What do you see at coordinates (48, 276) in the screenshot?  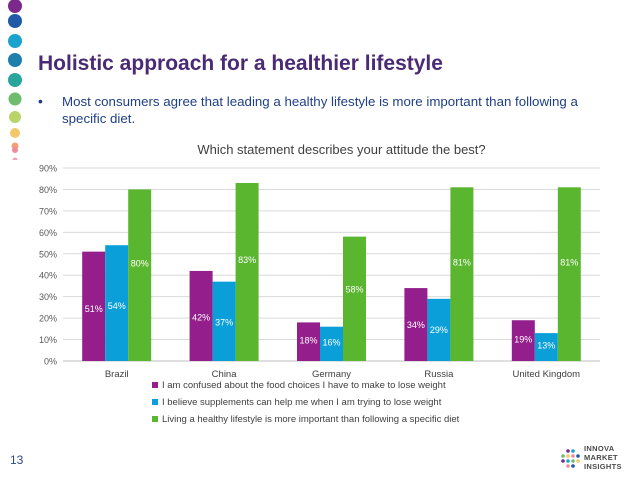 I see `y-tick-label: 40%` at bounding box center [48, 276].